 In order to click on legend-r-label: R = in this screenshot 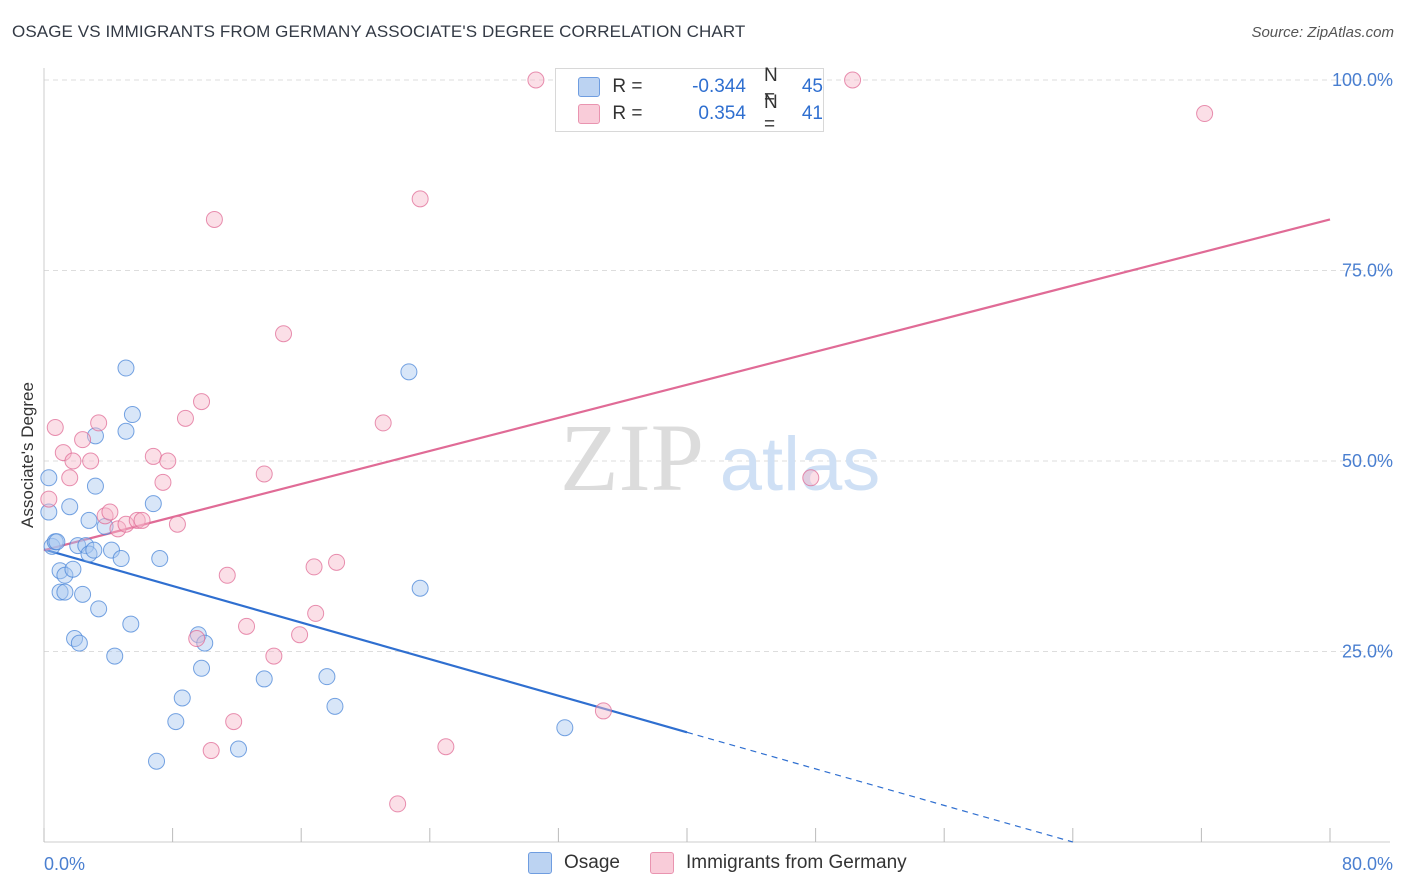, I will do `click(627, 86)`.